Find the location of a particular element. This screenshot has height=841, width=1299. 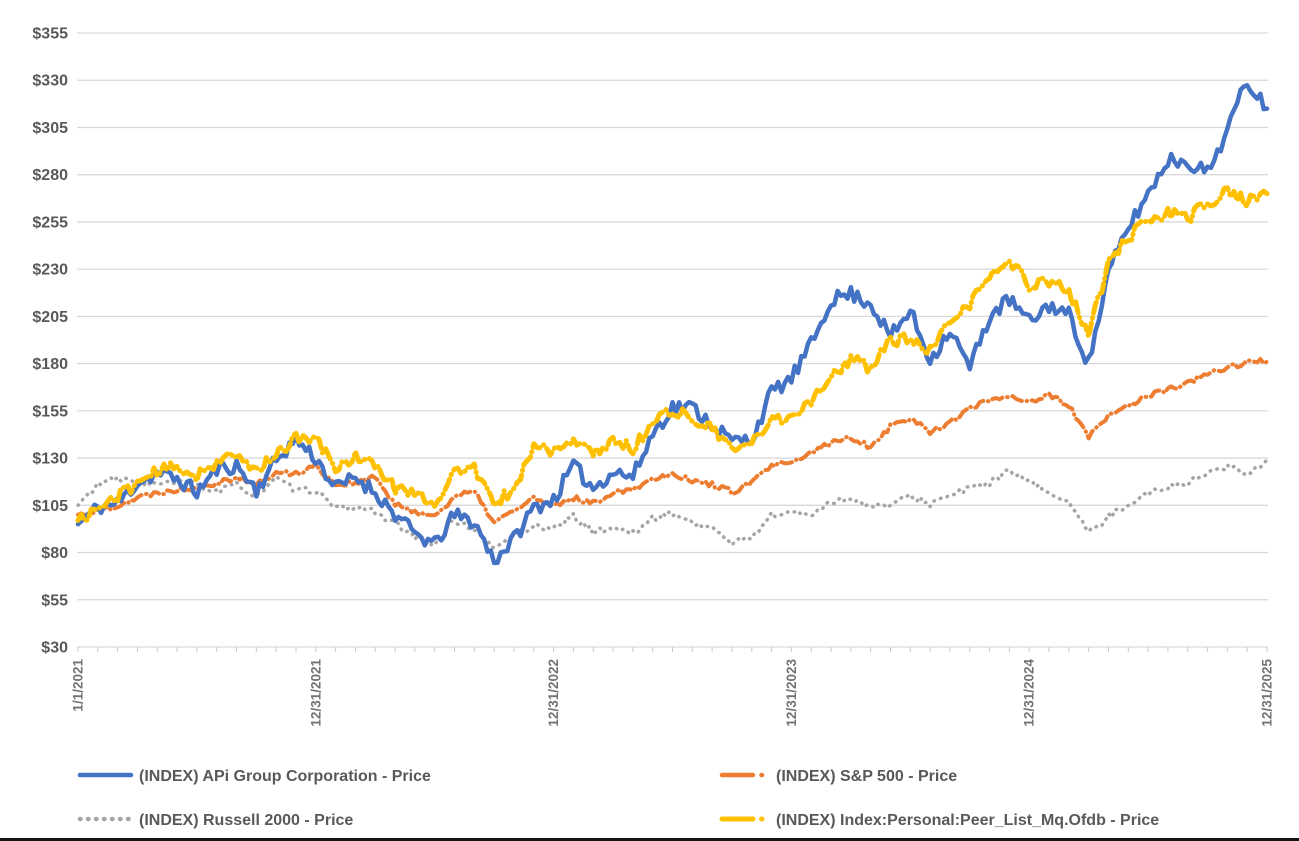

legend-label-api-group: (INDEX) APi Group Corporation - Price is located at coordinates (285, 776).